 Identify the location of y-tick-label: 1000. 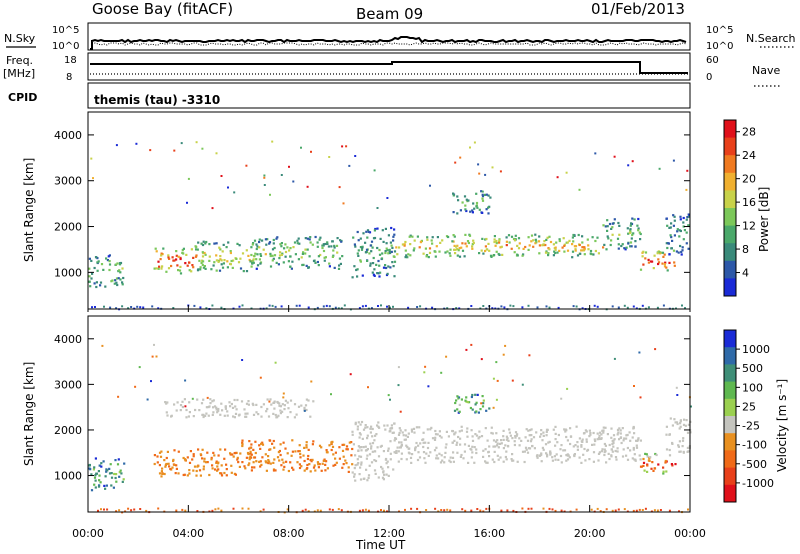
(68, 272).